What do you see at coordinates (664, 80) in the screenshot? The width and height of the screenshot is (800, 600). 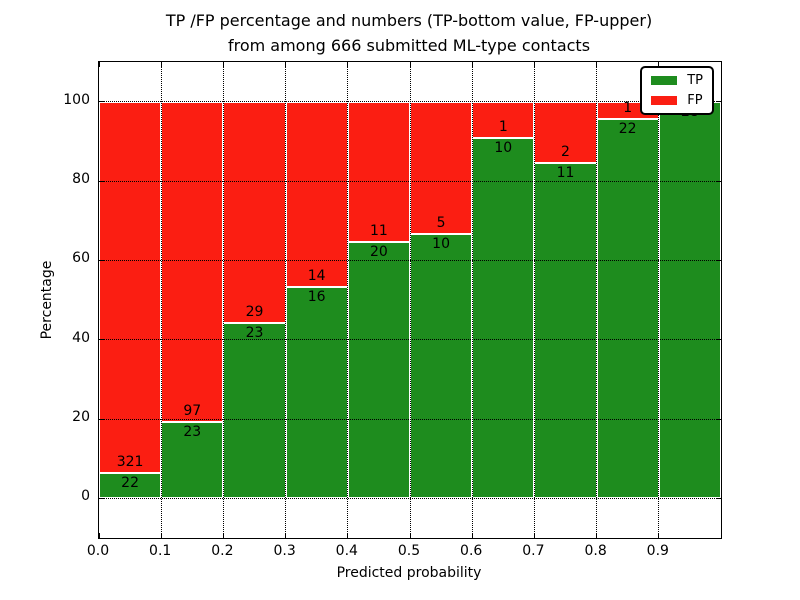 I see `tp-swatch-icon` at bounding box center [664, 80].